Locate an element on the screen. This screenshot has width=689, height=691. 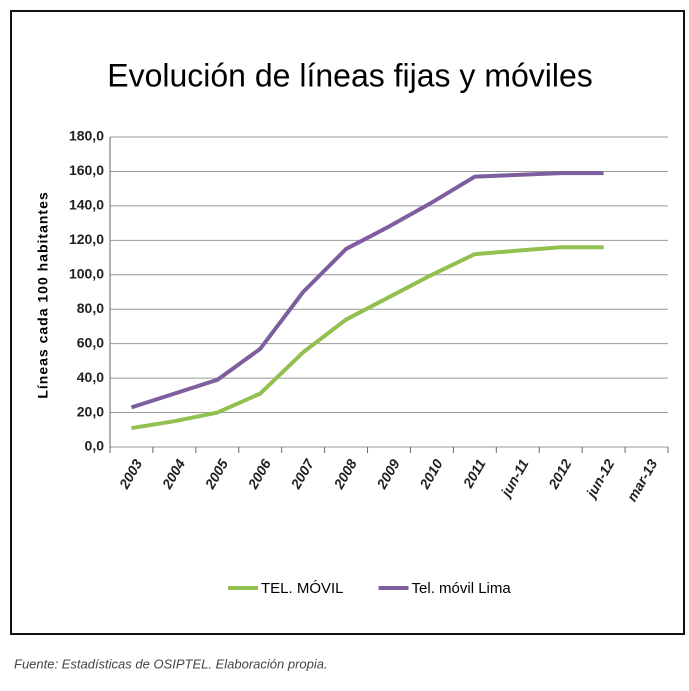
y-axis-label: Líneas cada 100 habitantes is located at coordinates (43, 294).